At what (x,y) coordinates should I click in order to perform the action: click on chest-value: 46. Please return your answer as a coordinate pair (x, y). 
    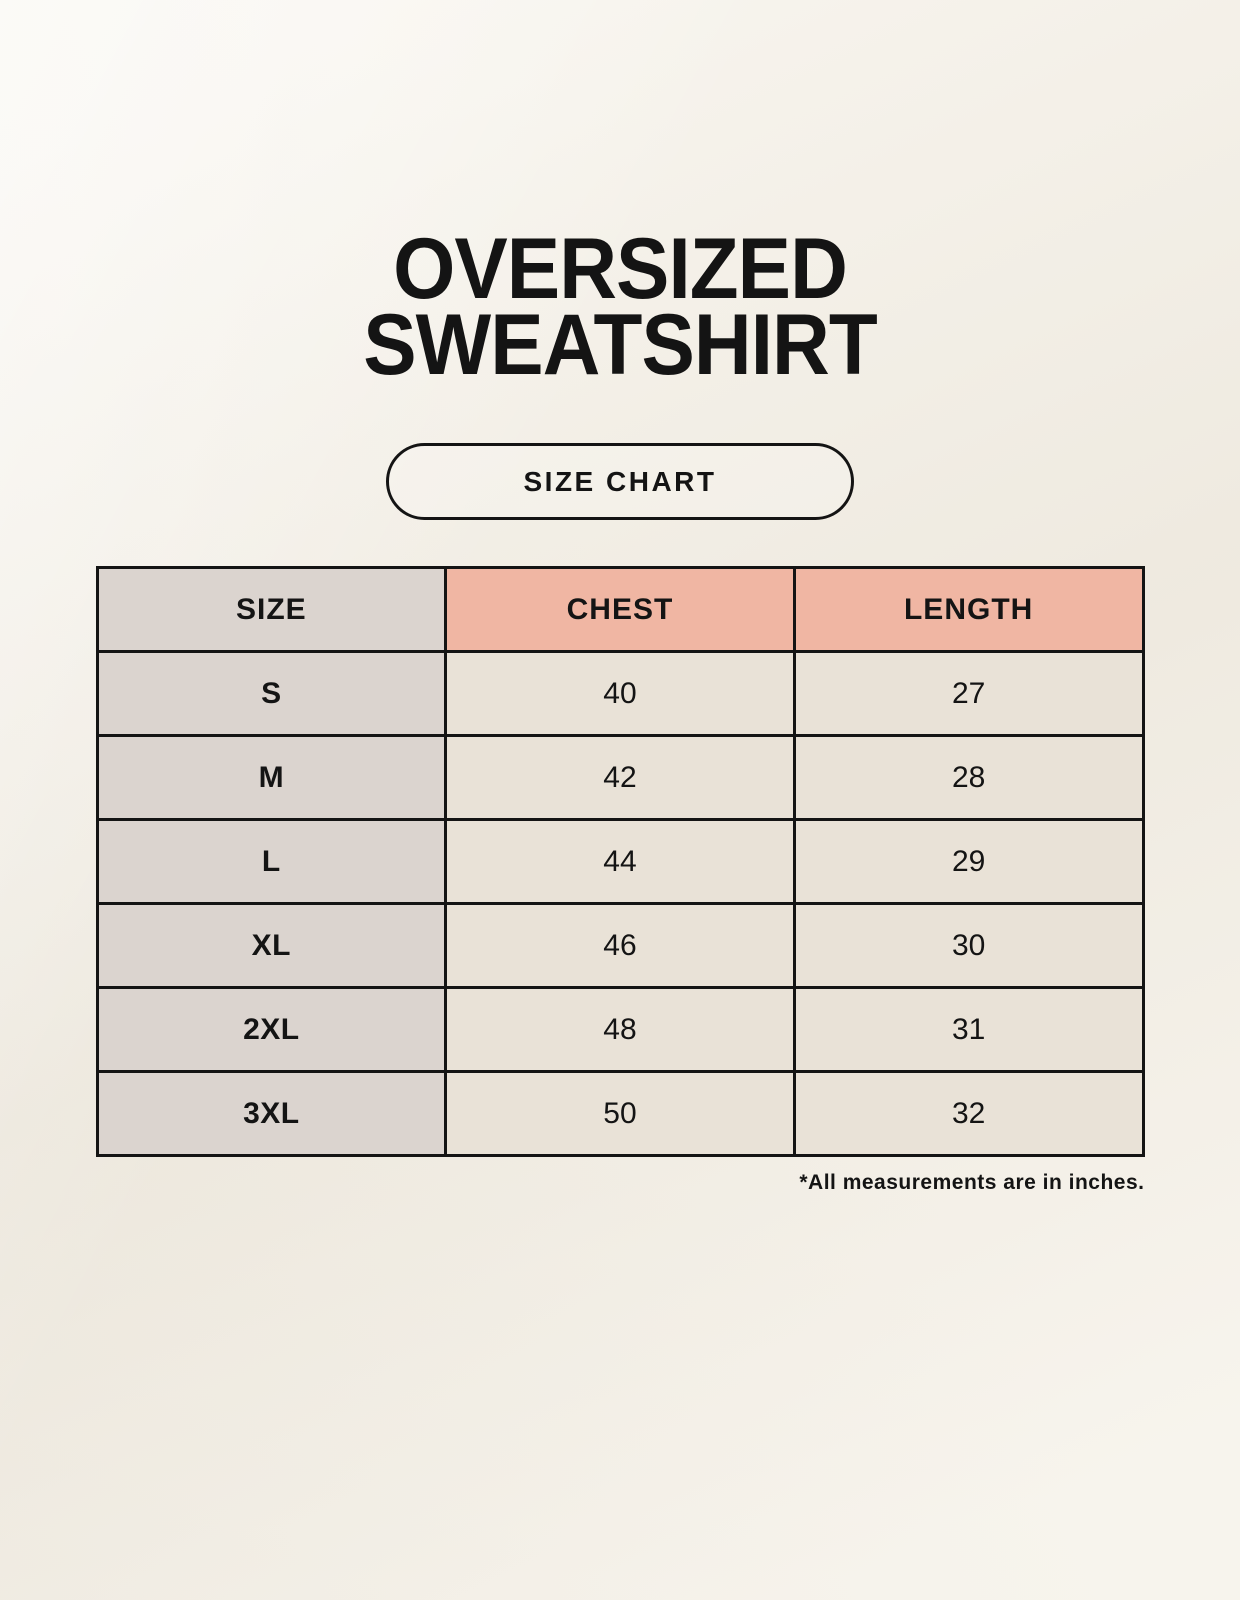
    Looking at the image, I should click on (620, 946).